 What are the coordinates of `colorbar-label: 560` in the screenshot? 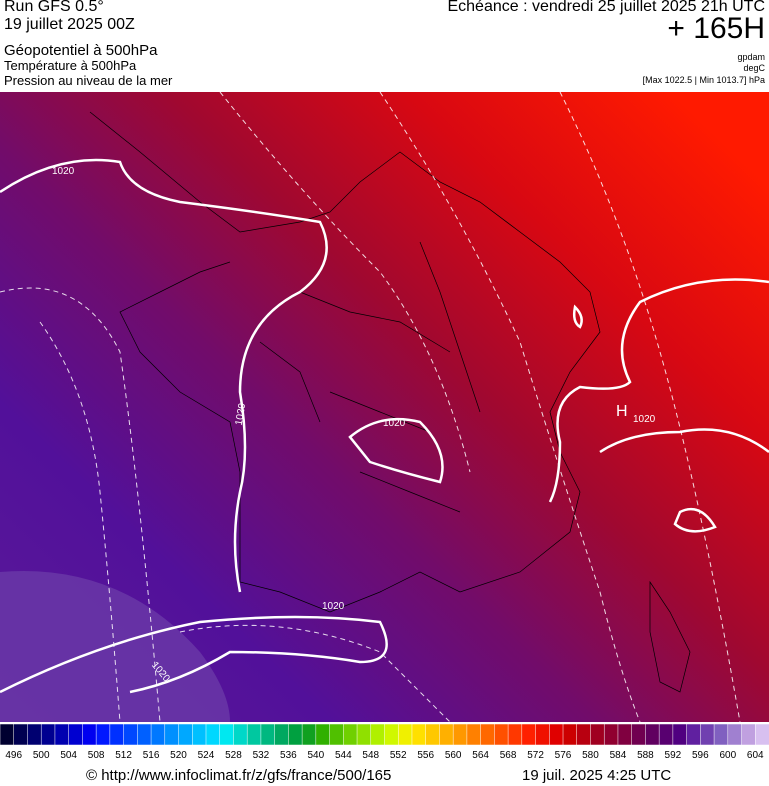 It's located at (453, 755).